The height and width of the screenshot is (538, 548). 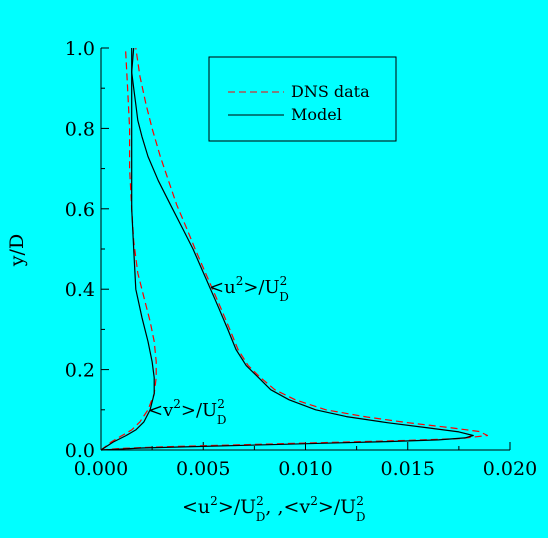 What do you see at coordinates (80, 451) in the screenshot?
I see `y-tick-label: 0.0` at bounding box center [80, 451].